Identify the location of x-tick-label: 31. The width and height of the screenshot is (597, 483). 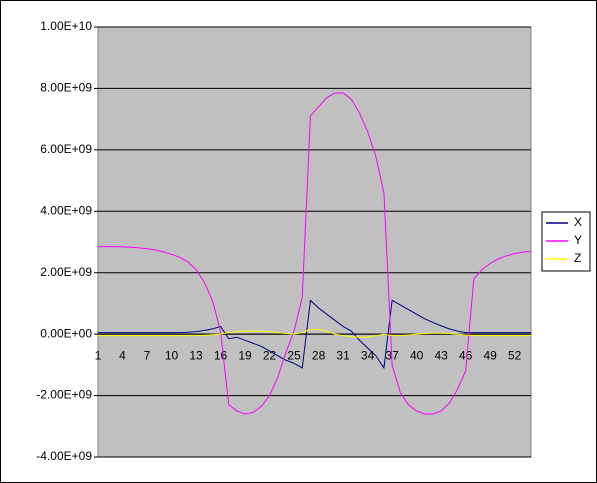
(343, 355).